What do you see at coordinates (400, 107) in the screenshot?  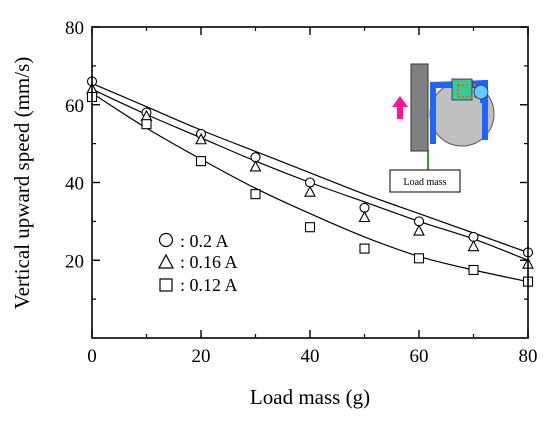 I see `upward-arrow-icon` at bounding box center [400, 107].